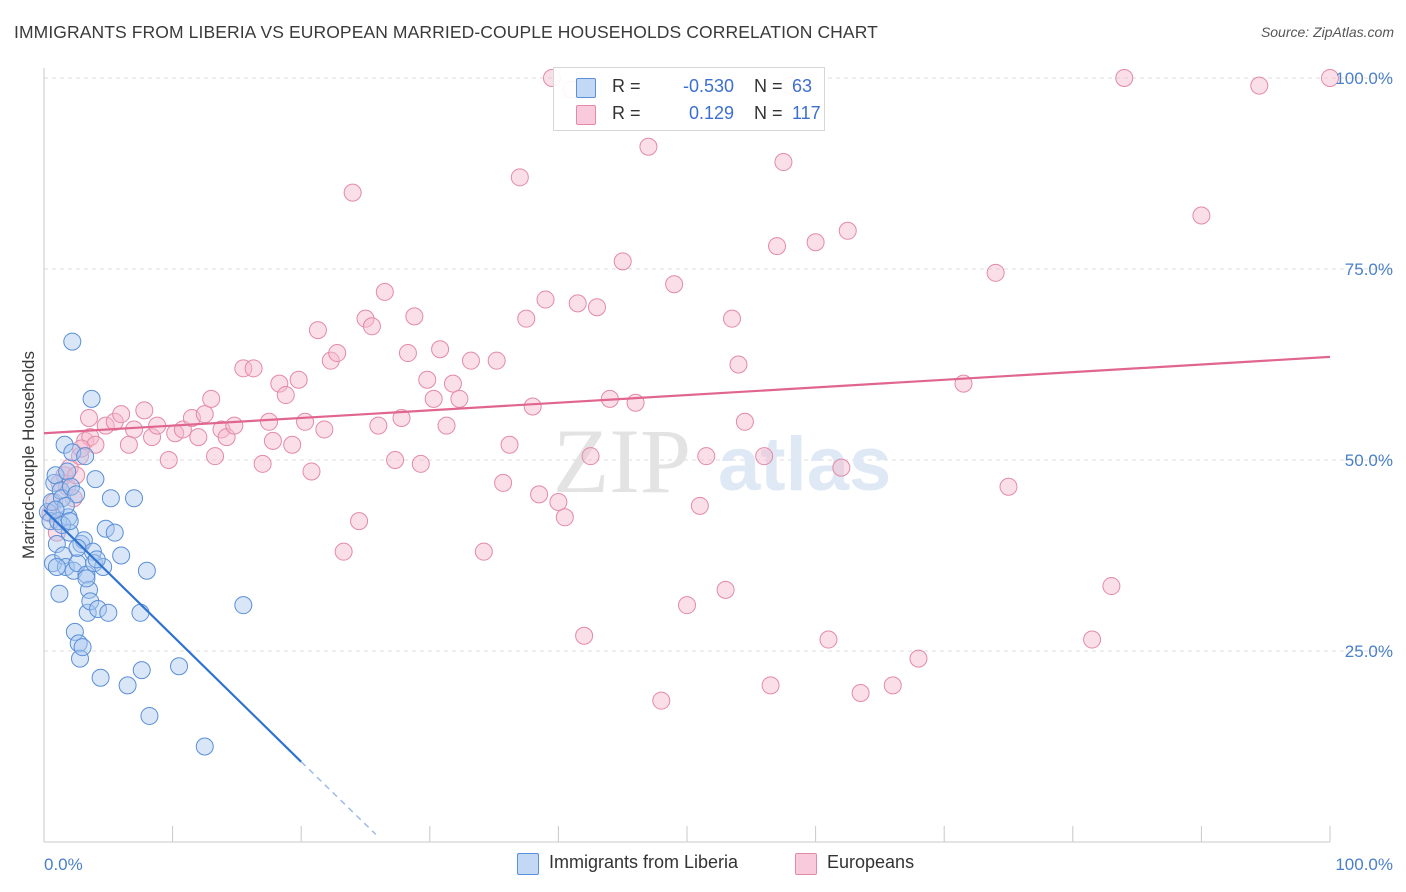 This screenshot has width=1406, height=892. Describe the element at coordinates (644, 862) in the screenshot. I see `bottom-legend-label-liberia: Immigrants from Liberia` at that location.